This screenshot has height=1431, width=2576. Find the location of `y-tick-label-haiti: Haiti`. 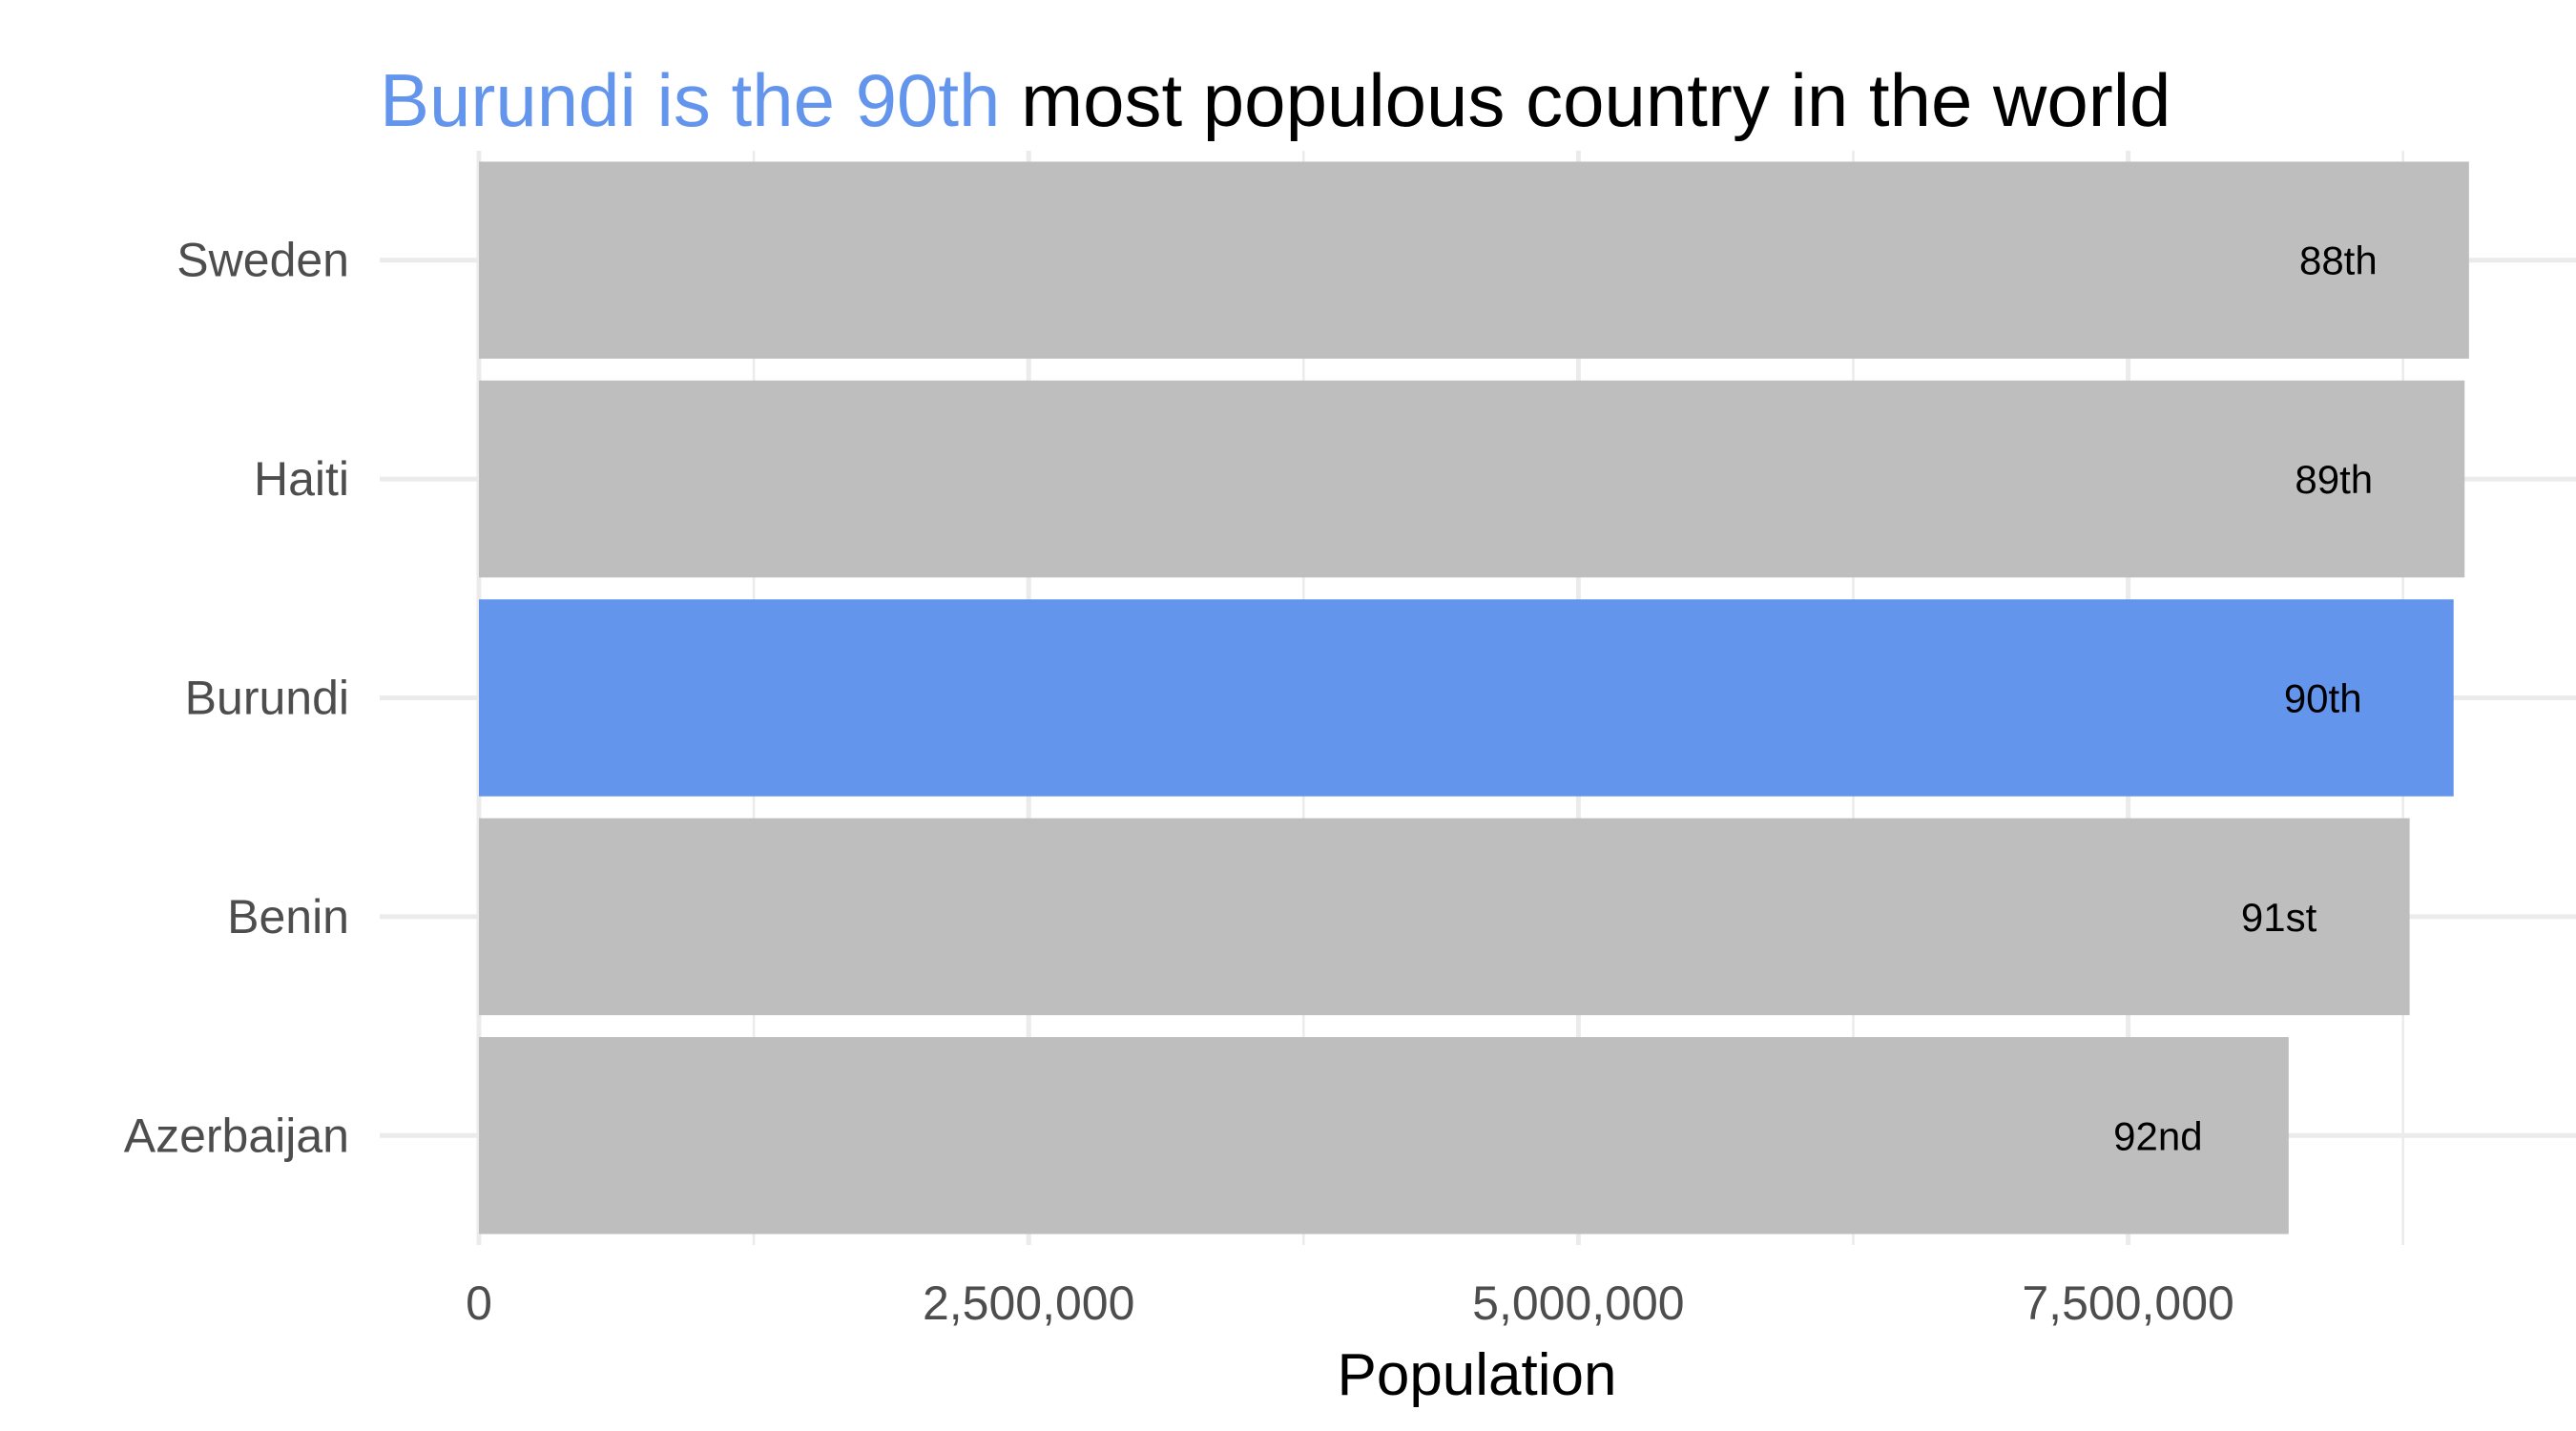

y-tick-label-haiti: Haiti is located at coordinates (301, 479).